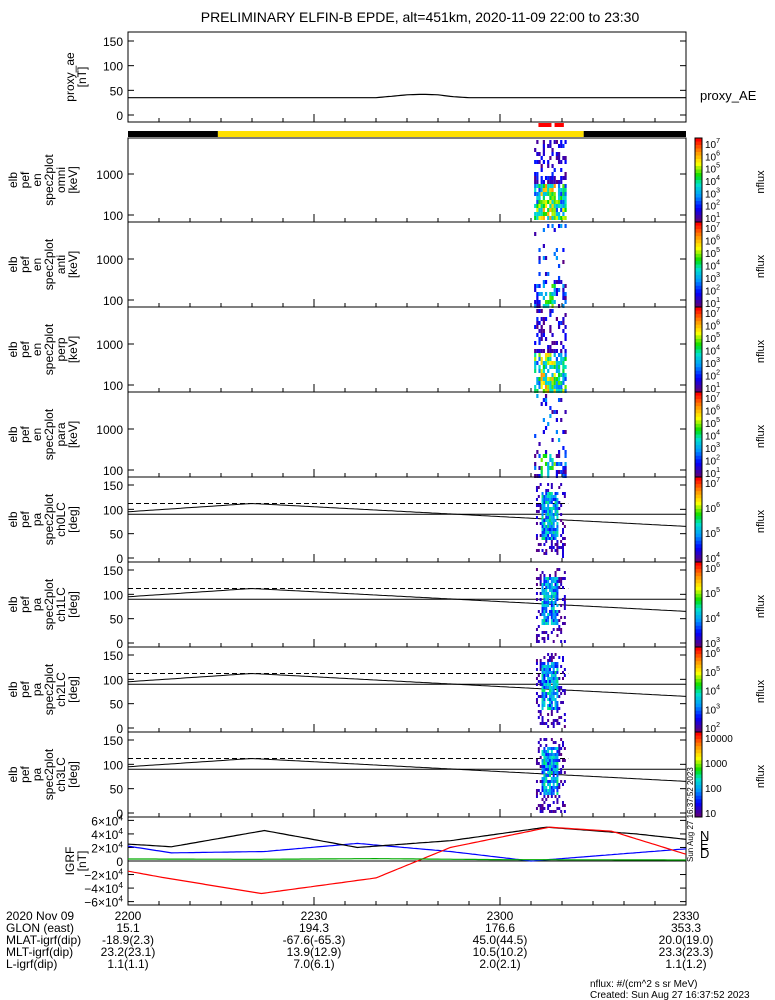 This screenshot has height=1000, width=775. Describe the element at coordinates (61, 180) in the screenshot. I see `y-axis-label: omni` at that location.